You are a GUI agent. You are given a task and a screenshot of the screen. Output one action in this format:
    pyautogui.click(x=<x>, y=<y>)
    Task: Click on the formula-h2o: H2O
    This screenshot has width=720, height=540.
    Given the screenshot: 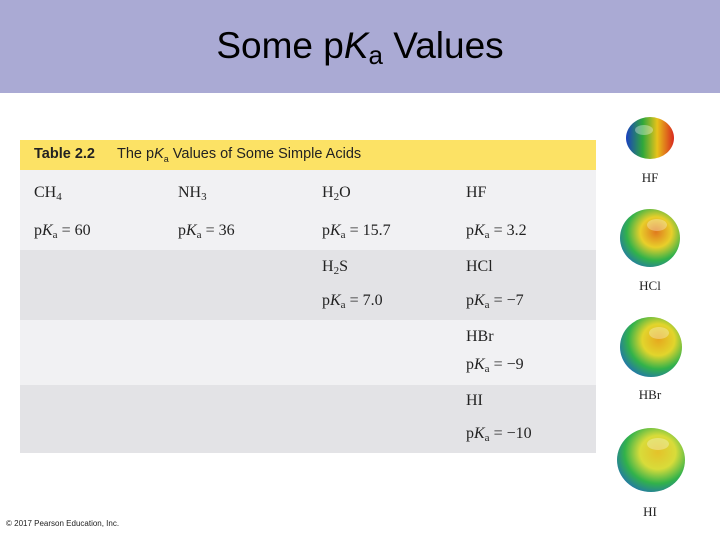 What is the action you would take?
    pyautogui.click(x=336, y=193)
    